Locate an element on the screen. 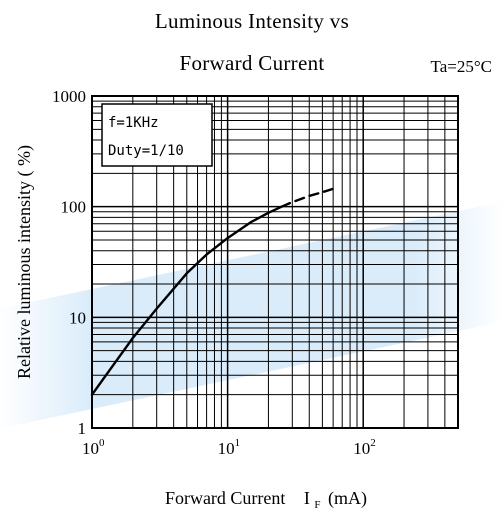 This screenshot has width=504, height=524. chart-title-line1: Luminous Intensity vs is located at coordinates (252, 21).